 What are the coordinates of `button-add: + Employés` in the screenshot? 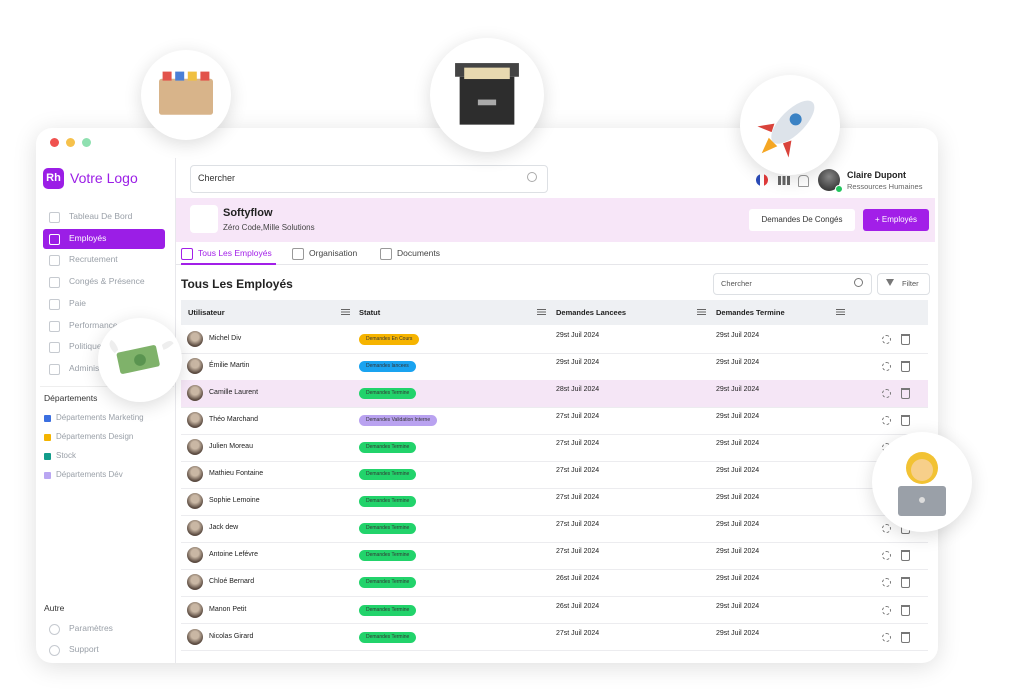 It's located at (896, 220).